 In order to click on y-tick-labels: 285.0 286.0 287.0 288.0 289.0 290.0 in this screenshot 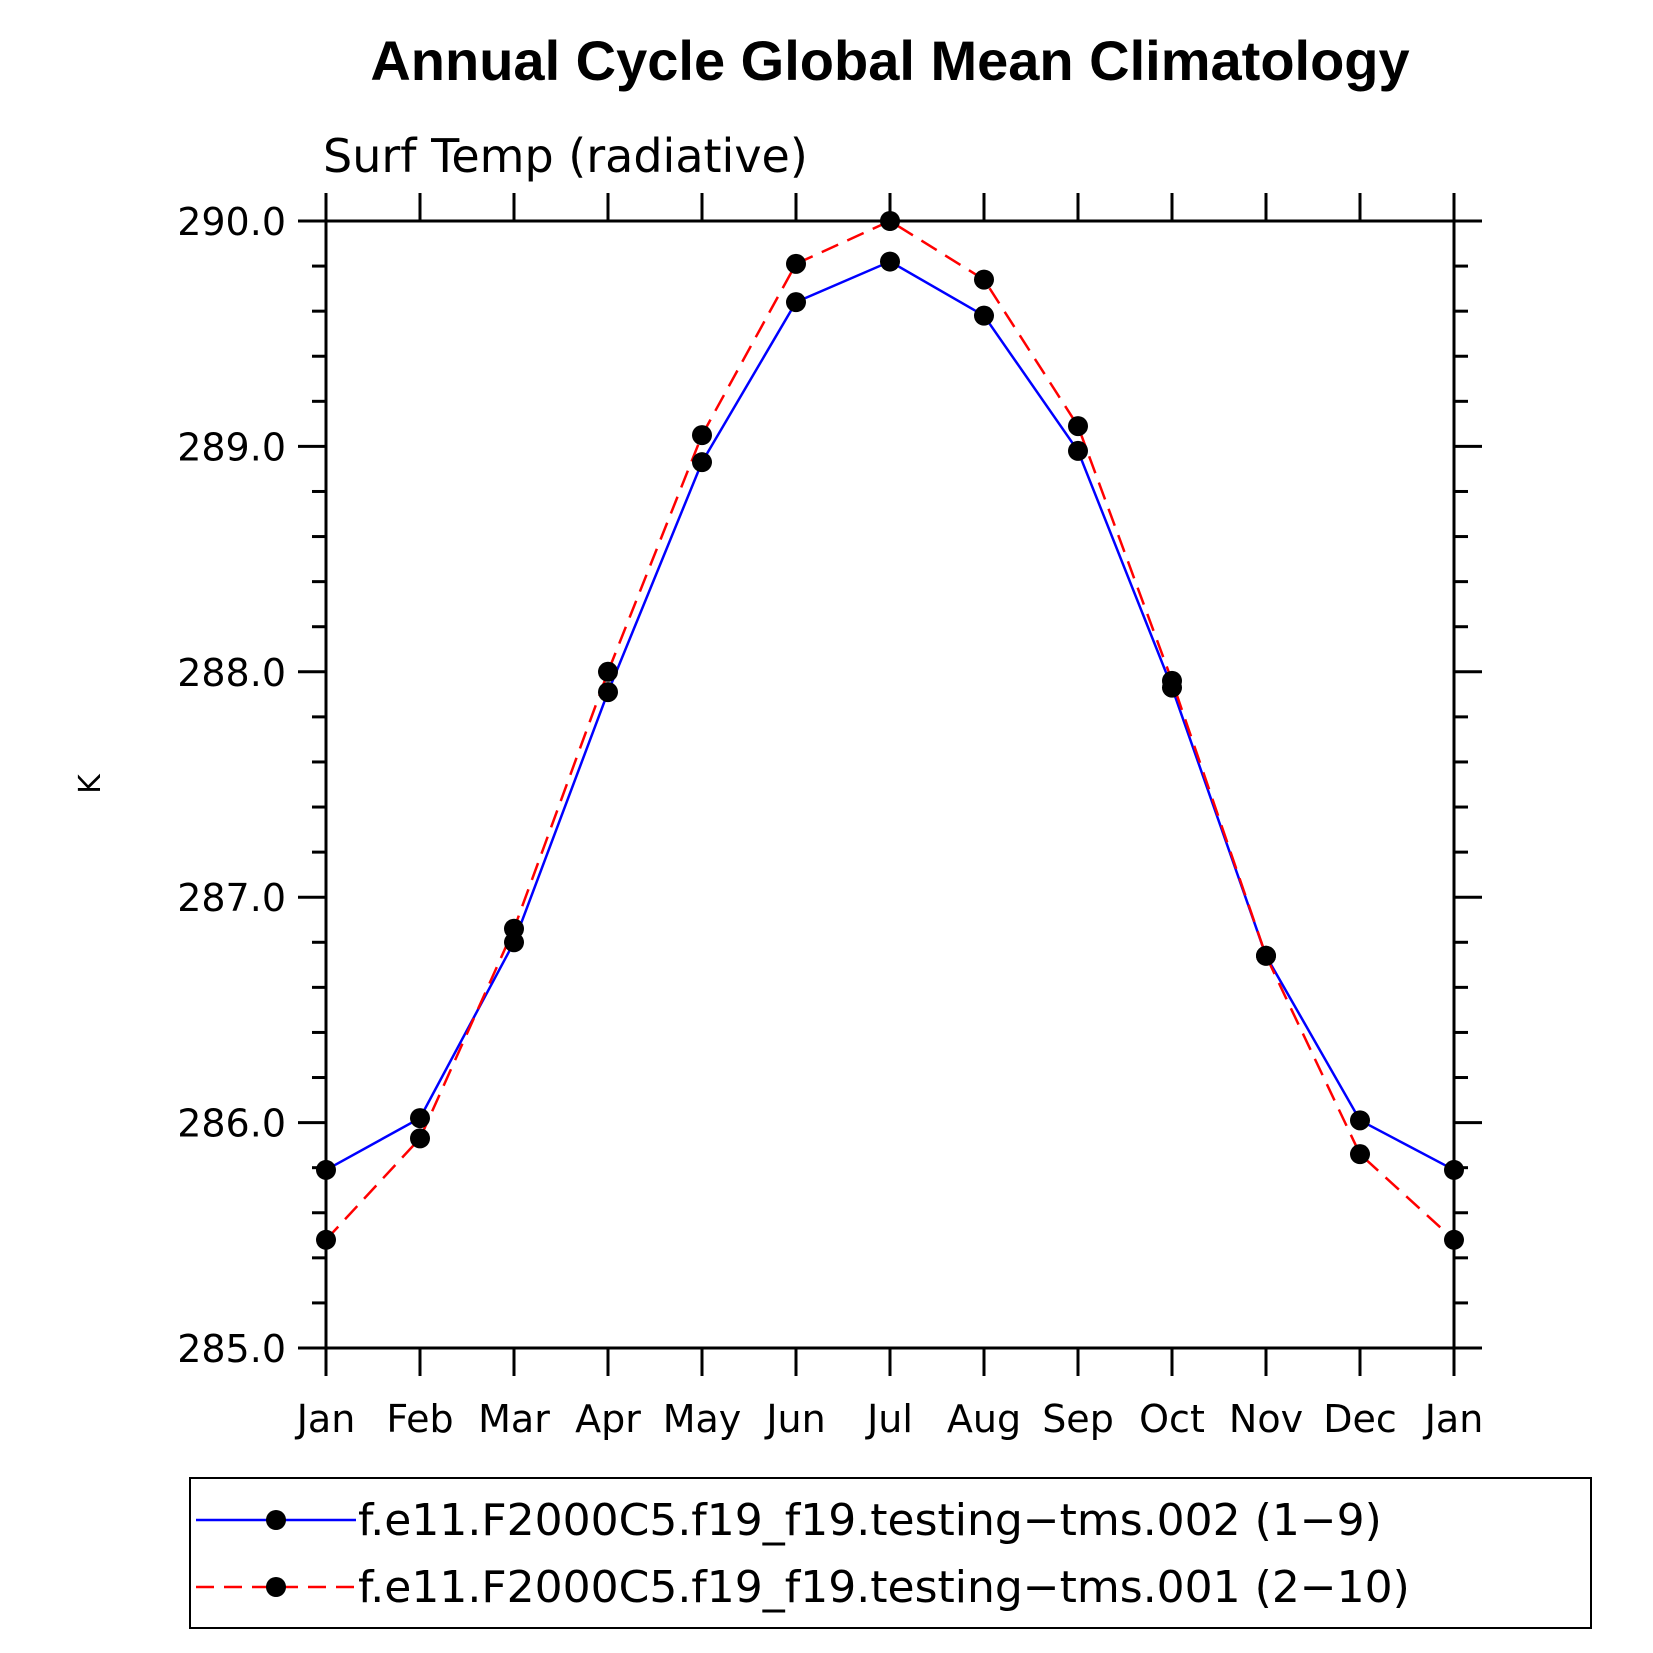, I will do `click(231, 785)`.